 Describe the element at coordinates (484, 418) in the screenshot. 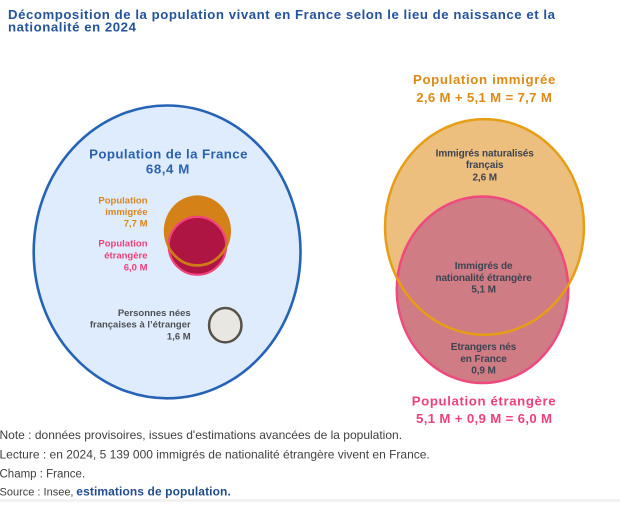

I see `svg-text: 5,1 M + 0,9 M = 6,0 M` at that location.